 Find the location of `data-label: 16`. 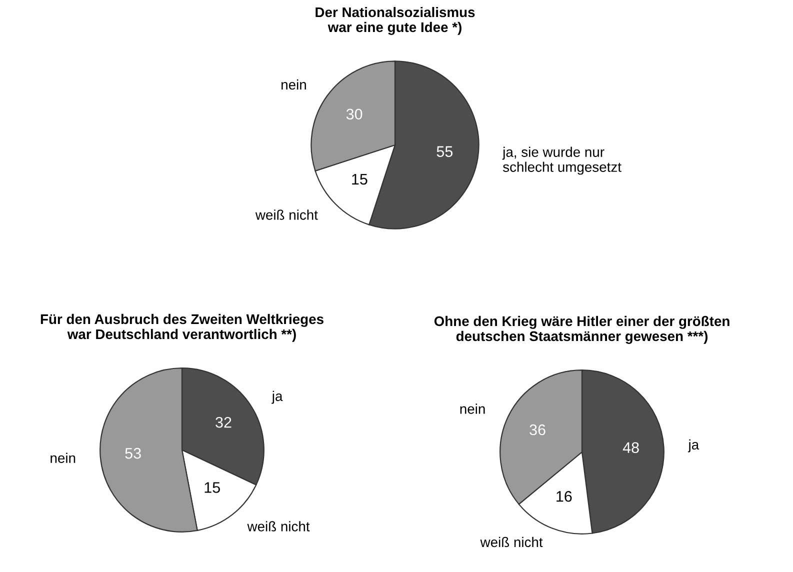

data-label: 16 is located at coordinates (564, 496).